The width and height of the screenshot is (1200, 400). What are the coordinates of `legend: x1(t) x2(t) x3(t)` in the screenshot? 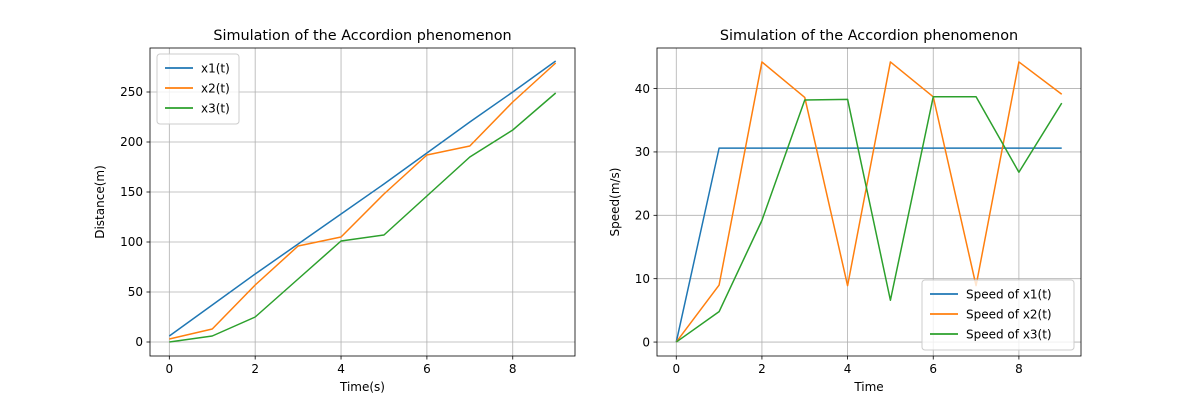 It's located at (198, 89).